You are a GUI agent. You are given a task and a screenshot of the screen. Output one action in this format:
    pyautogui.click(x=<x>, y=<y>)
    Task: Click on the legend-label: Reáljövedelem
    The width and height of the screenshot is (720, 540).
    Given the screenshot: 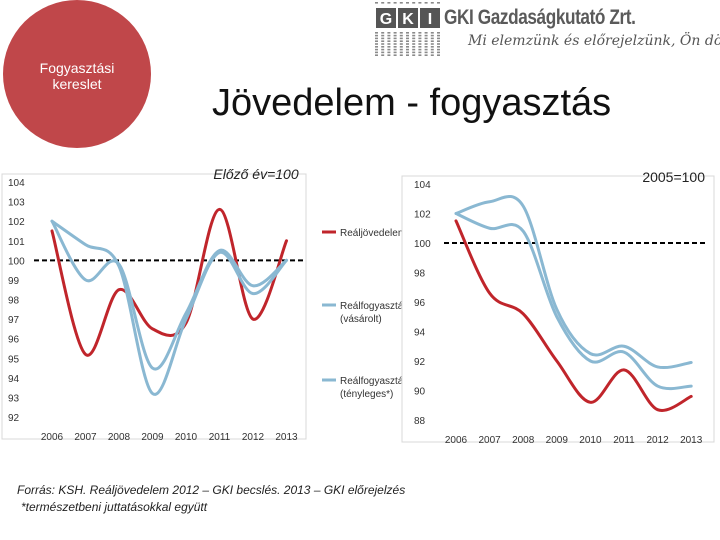 What is the action you would take?
    pyautogui.click(x=373, y=233)
    